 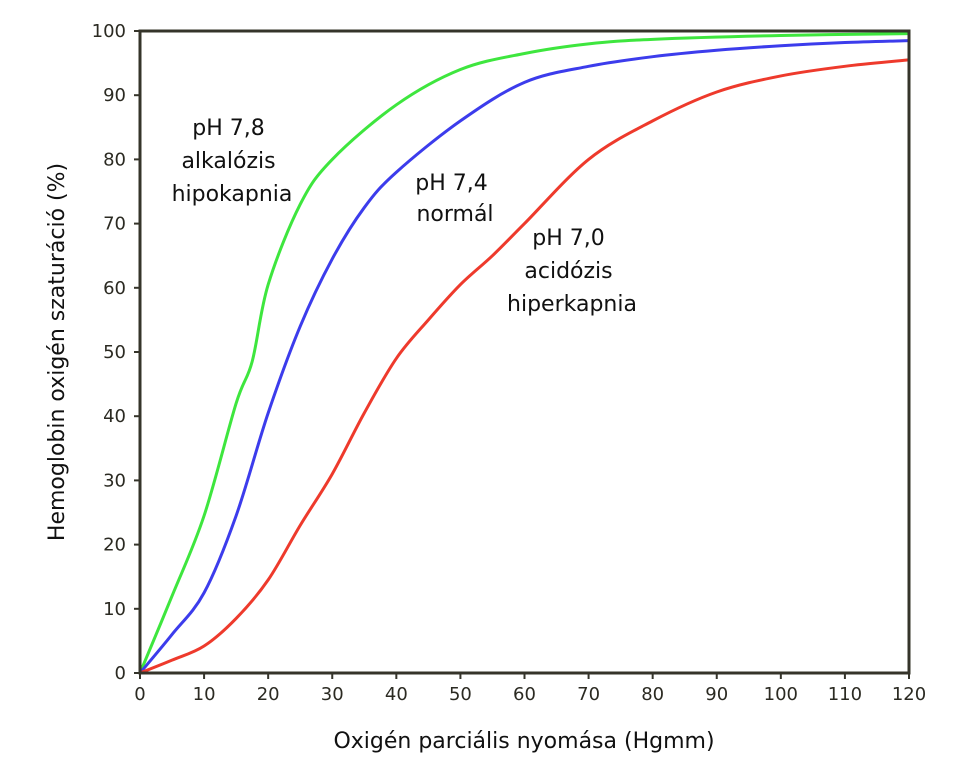 I want to click on x-tick-label: 90, so click(x=716, y=694).